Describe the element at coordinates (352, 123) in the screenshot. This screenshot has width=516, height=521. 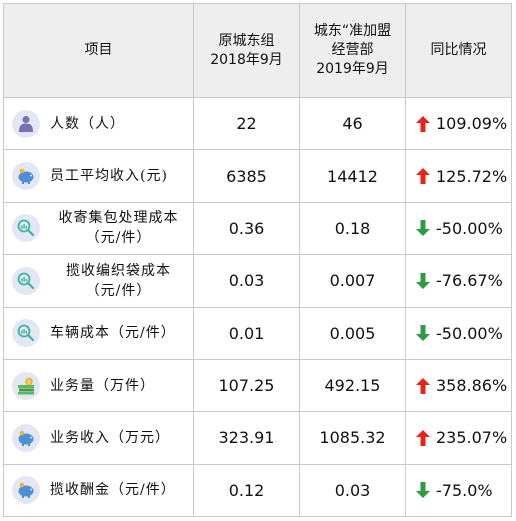
I see `row-value-2019: 46` at that location.